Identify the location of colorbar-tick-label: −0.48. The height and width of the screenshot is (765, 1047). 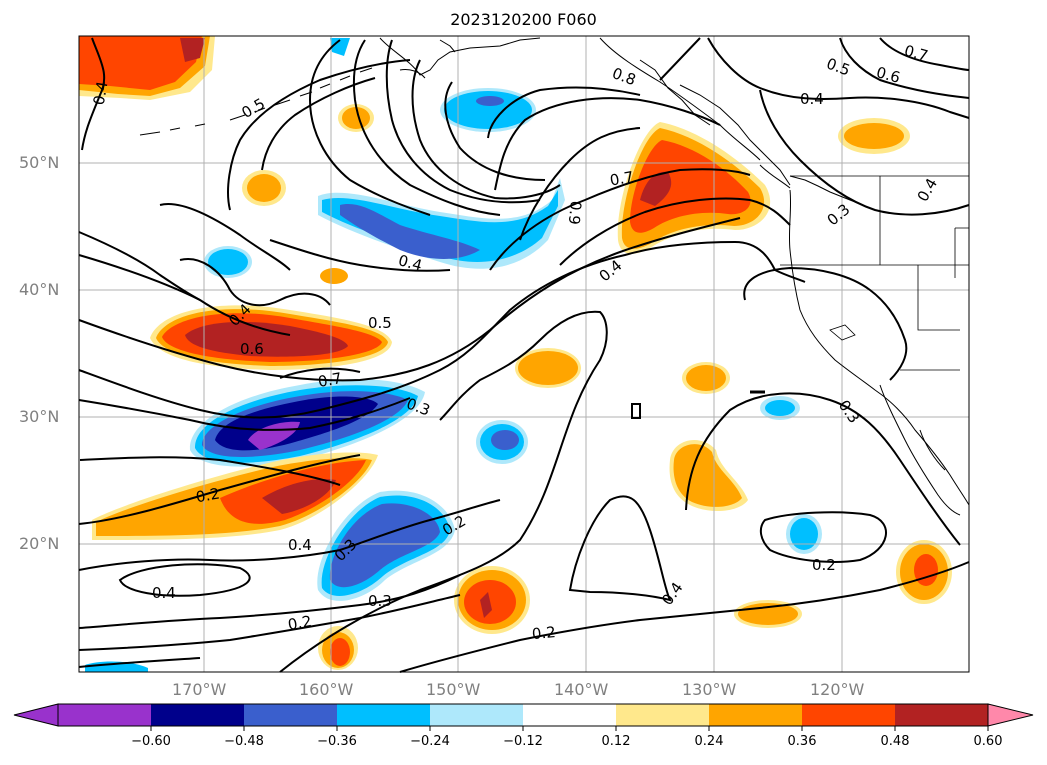
(244, 741).